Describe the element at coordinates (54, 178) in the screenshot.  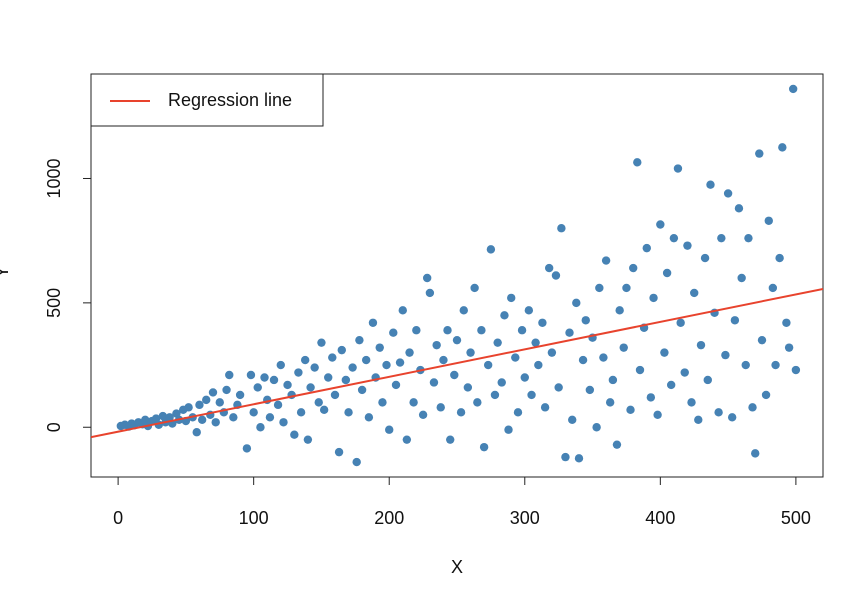
I see `y-tick-label: 1000` at that location.